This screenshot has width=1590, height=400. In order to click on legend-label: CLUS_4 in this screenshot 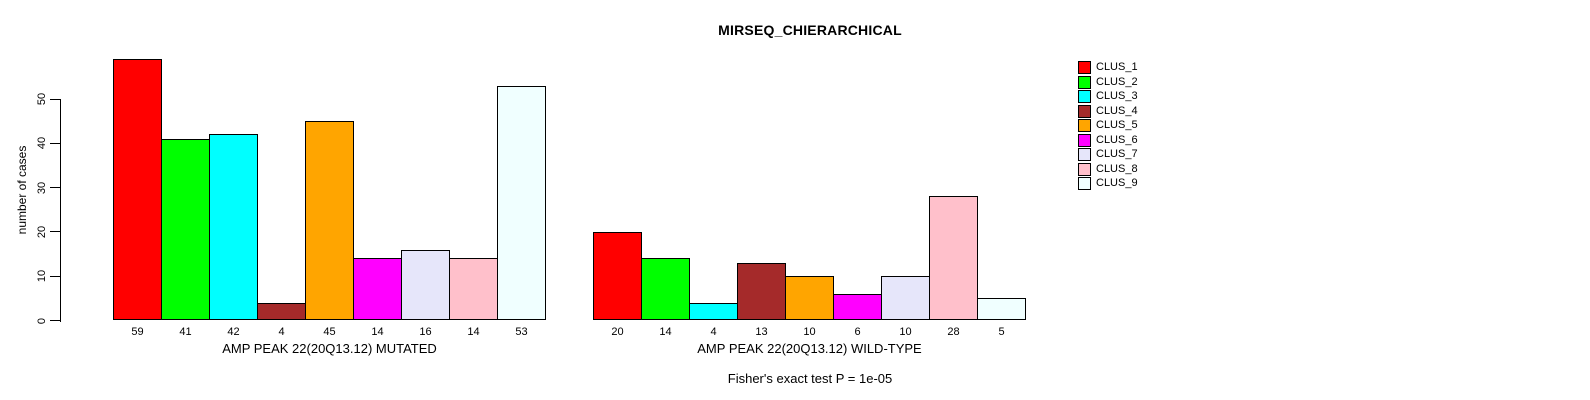, I will do `click(1117, 110)`.